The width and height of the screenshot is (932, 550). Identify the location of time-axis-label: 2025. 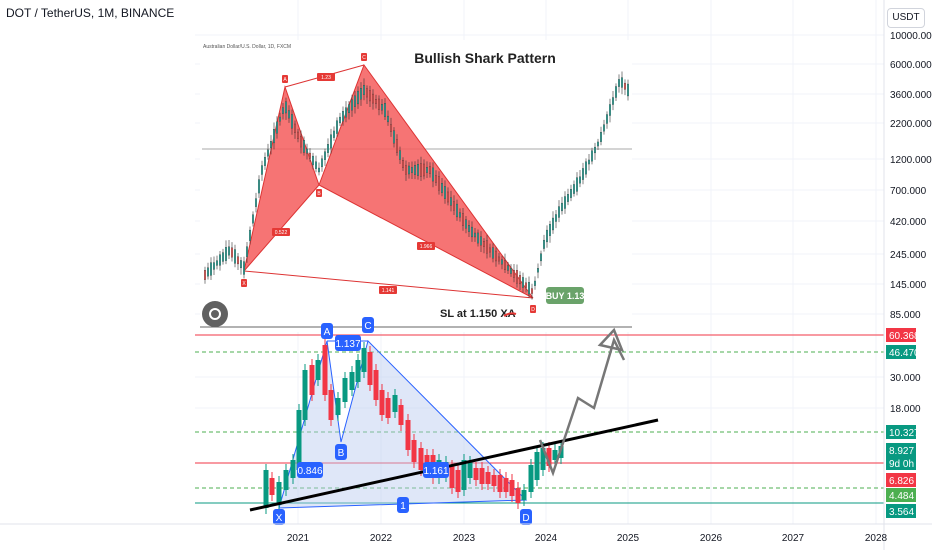
(628, 538).